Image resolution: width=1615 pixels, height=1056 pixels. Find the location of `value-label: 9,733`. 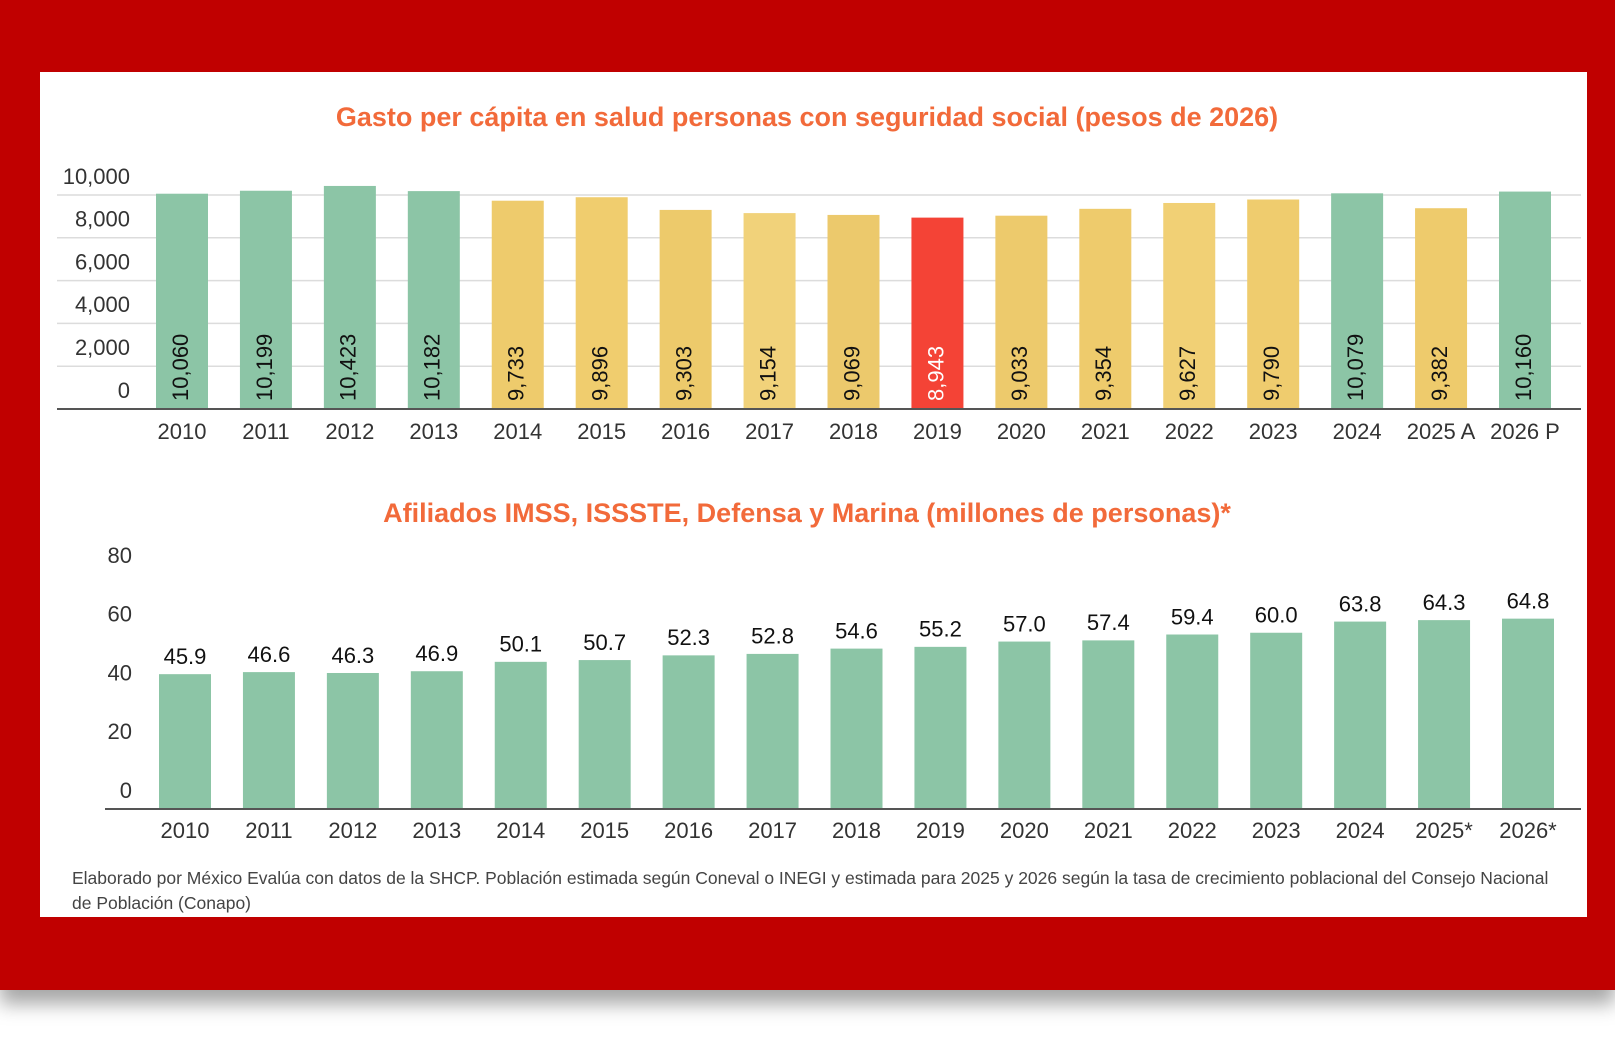

value-label: 9,733 is located at coordinates (516, 373).